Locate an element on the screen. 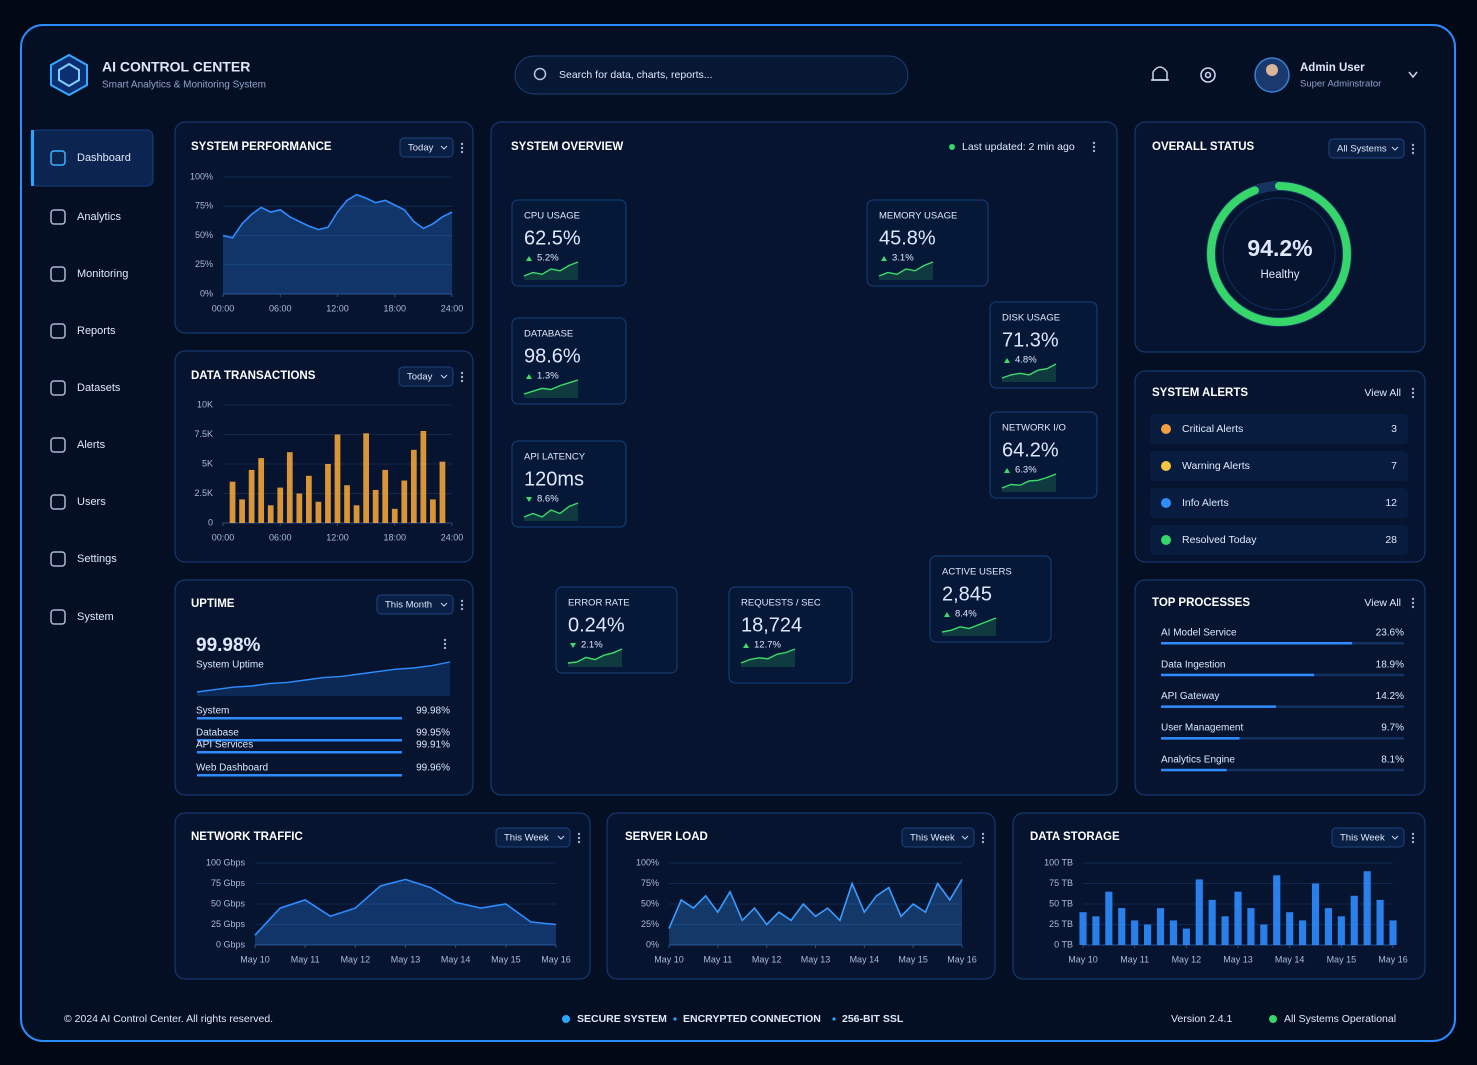 Image resolution: width=1477 pixels, height=1065 pixels. y-tick-label: 0 TB is located at coordinates (1063, 944).